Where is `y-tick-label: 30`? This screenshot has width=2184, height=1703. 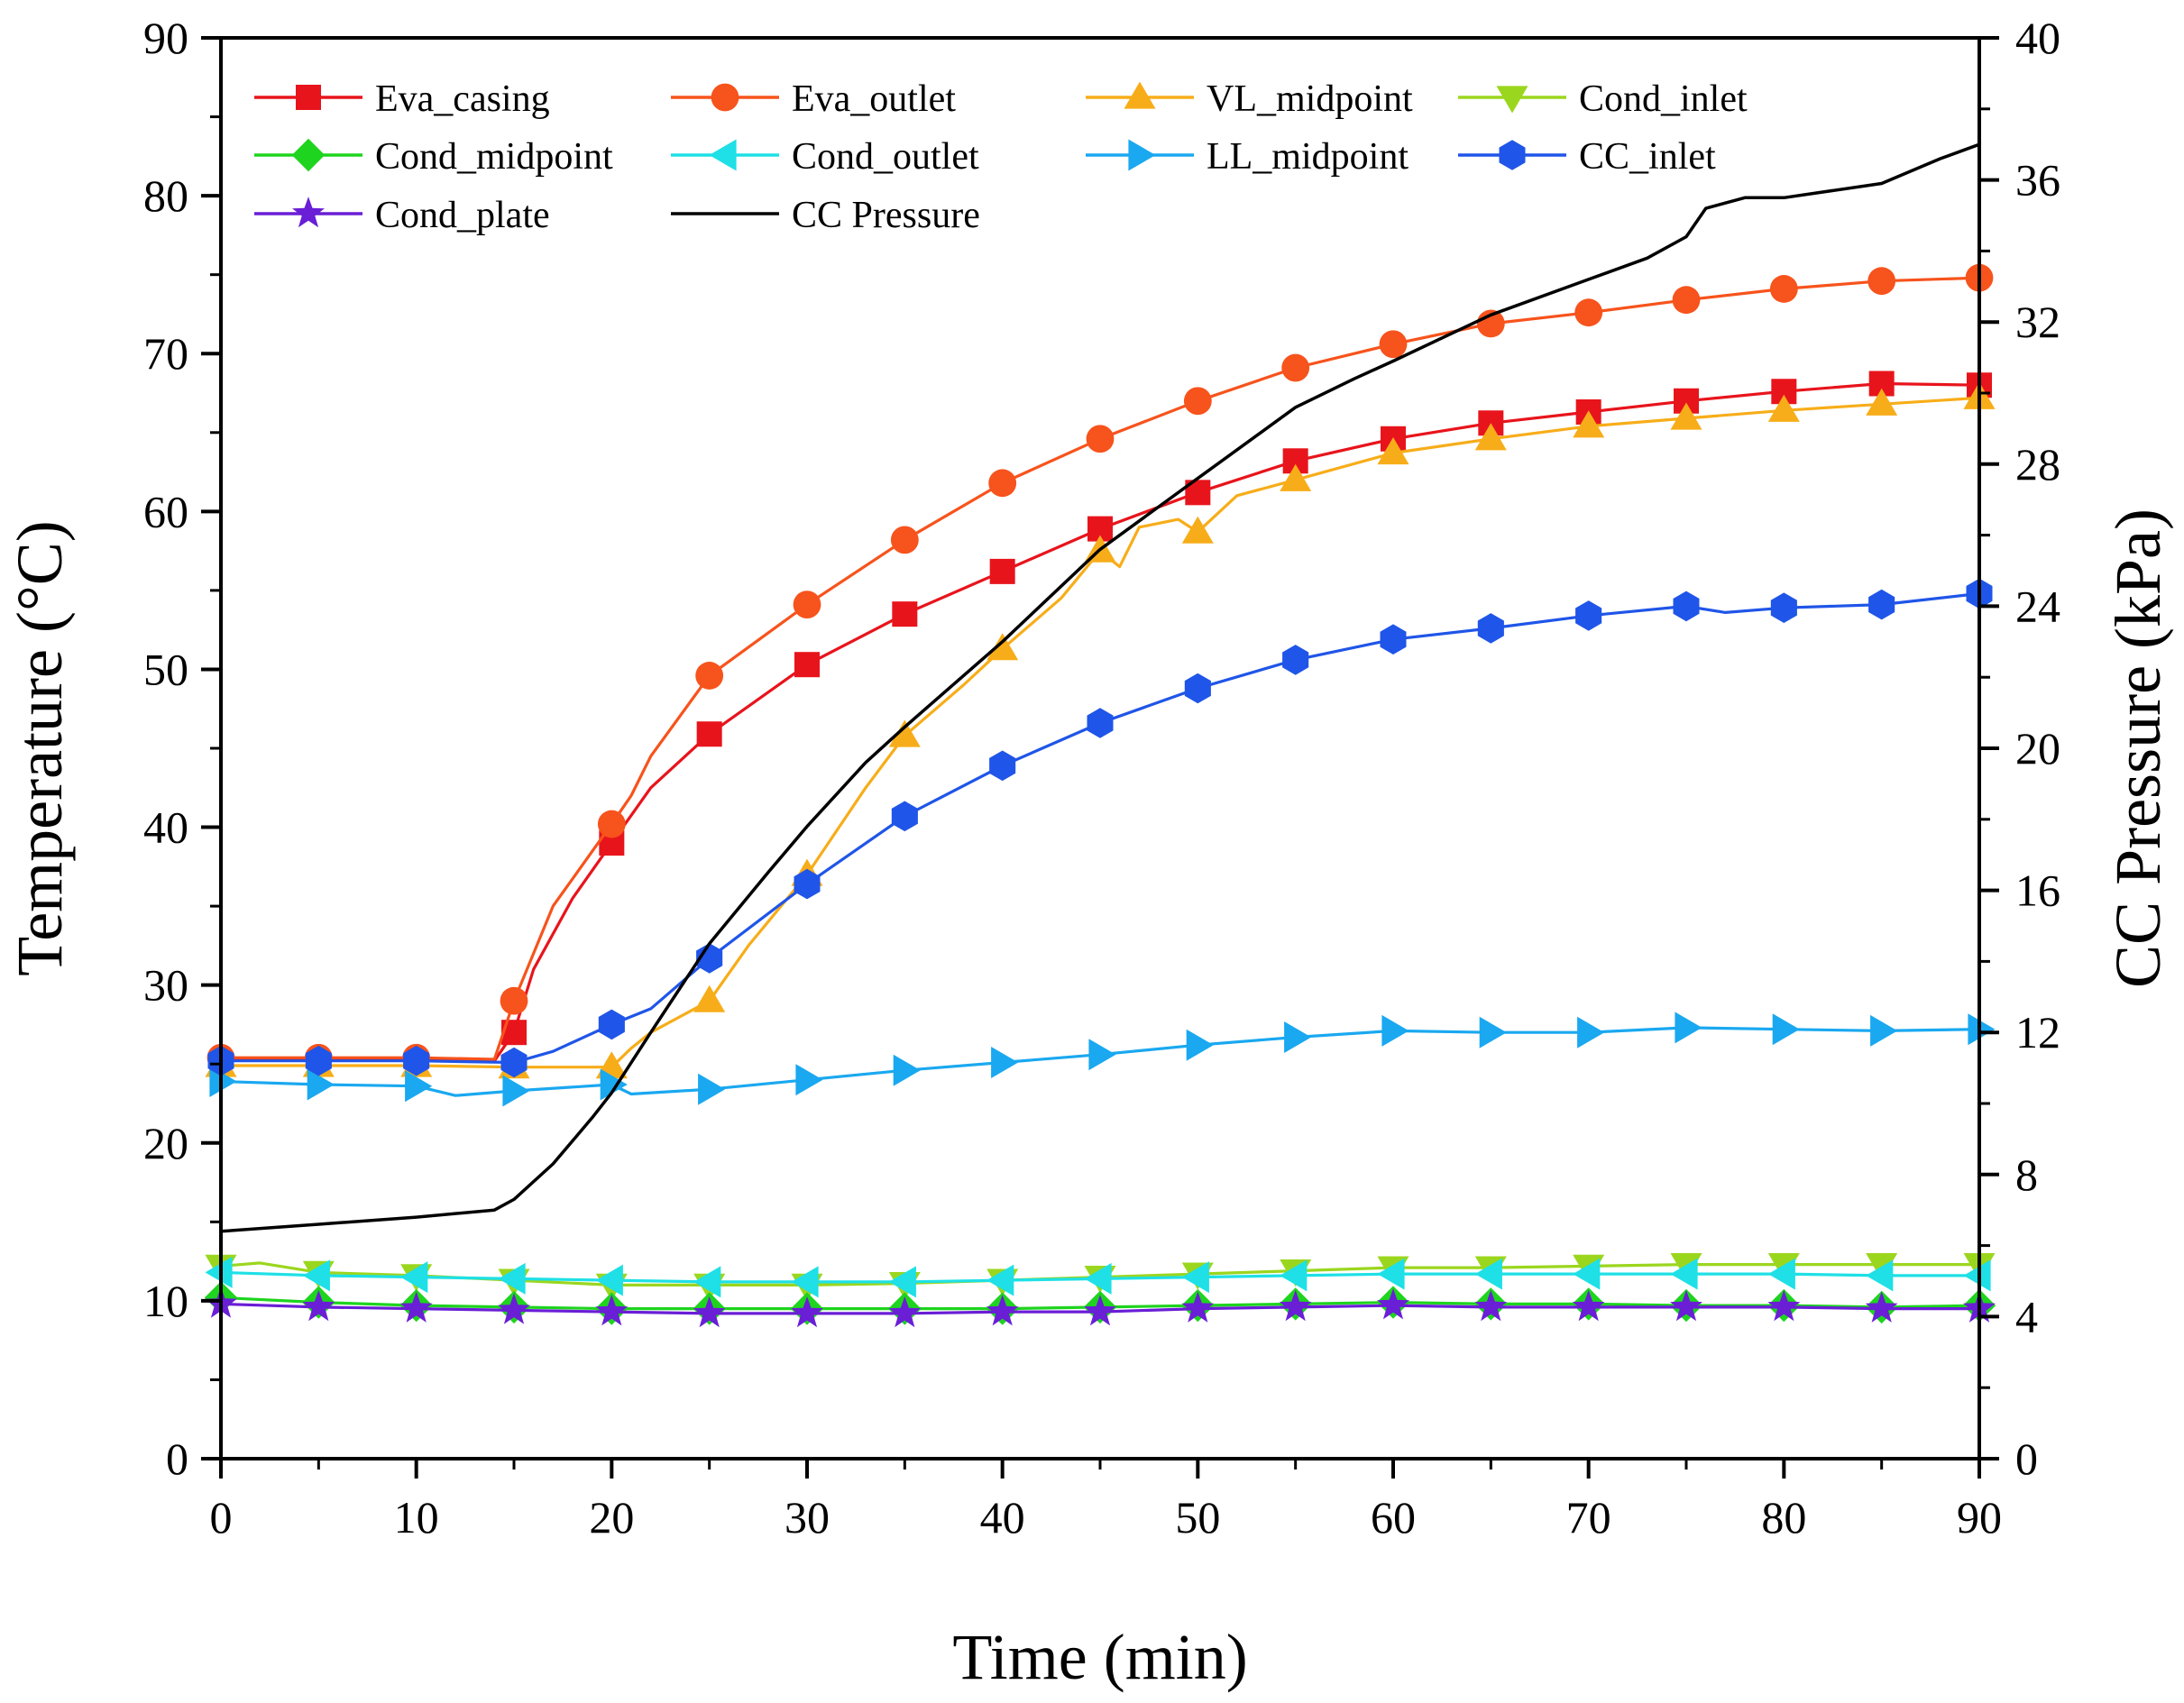
y-tick-label: 30 is located at coordinates (165, 985).